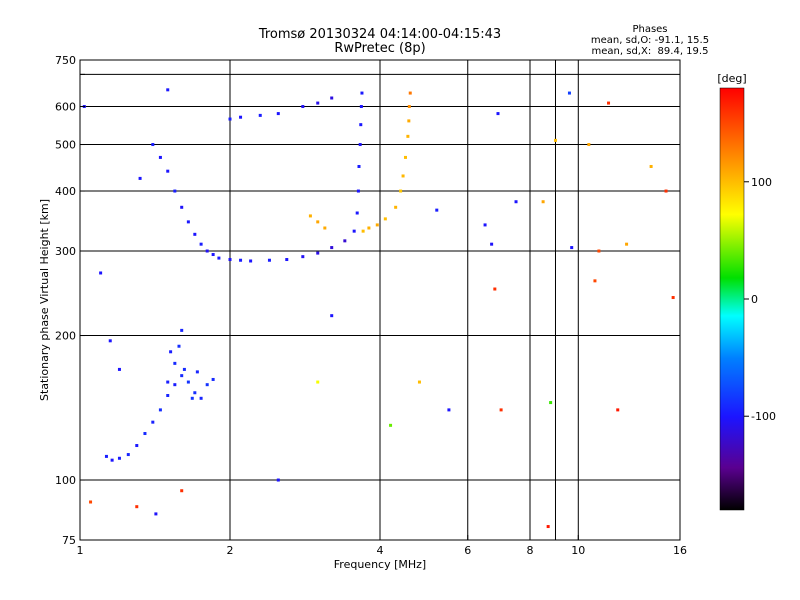  What do you see at coordinates (763, 416) in the screenshot?
I see `colorbar-tick-label: -100` at bounding box center [763, 416].